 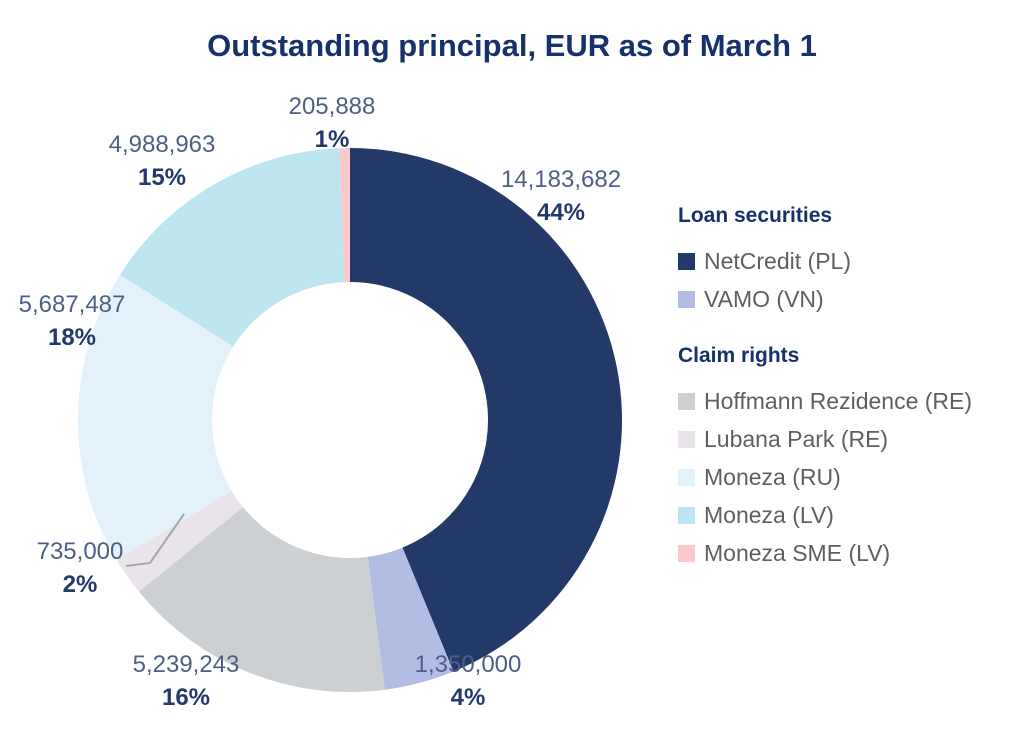 What do you see at coordinates (843, 515) in the screenshot?
I see `legend-item-moneza-lv: Moneza (LV)` at bounding box center [843, 515].